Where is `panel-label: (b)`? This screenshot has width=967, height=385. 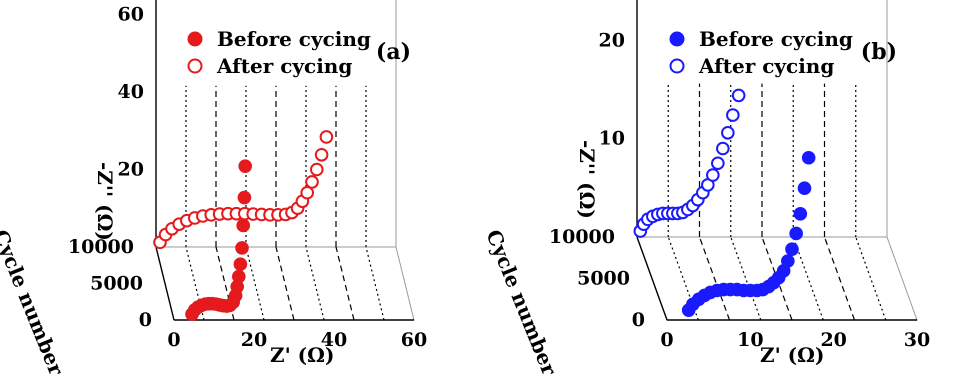
panel-label: (b) is located at coordinates (879, 52).